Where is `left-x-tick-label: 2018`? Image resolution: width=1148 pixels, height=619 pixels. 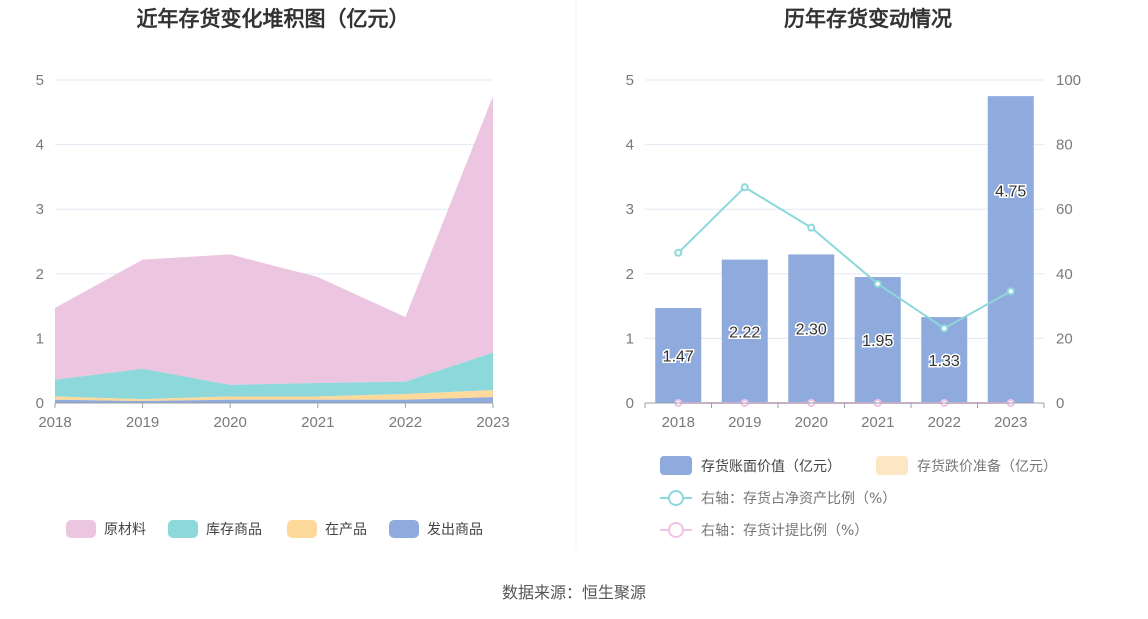 left-x-tick-label: 2018 is located at coordinates (54, 422).